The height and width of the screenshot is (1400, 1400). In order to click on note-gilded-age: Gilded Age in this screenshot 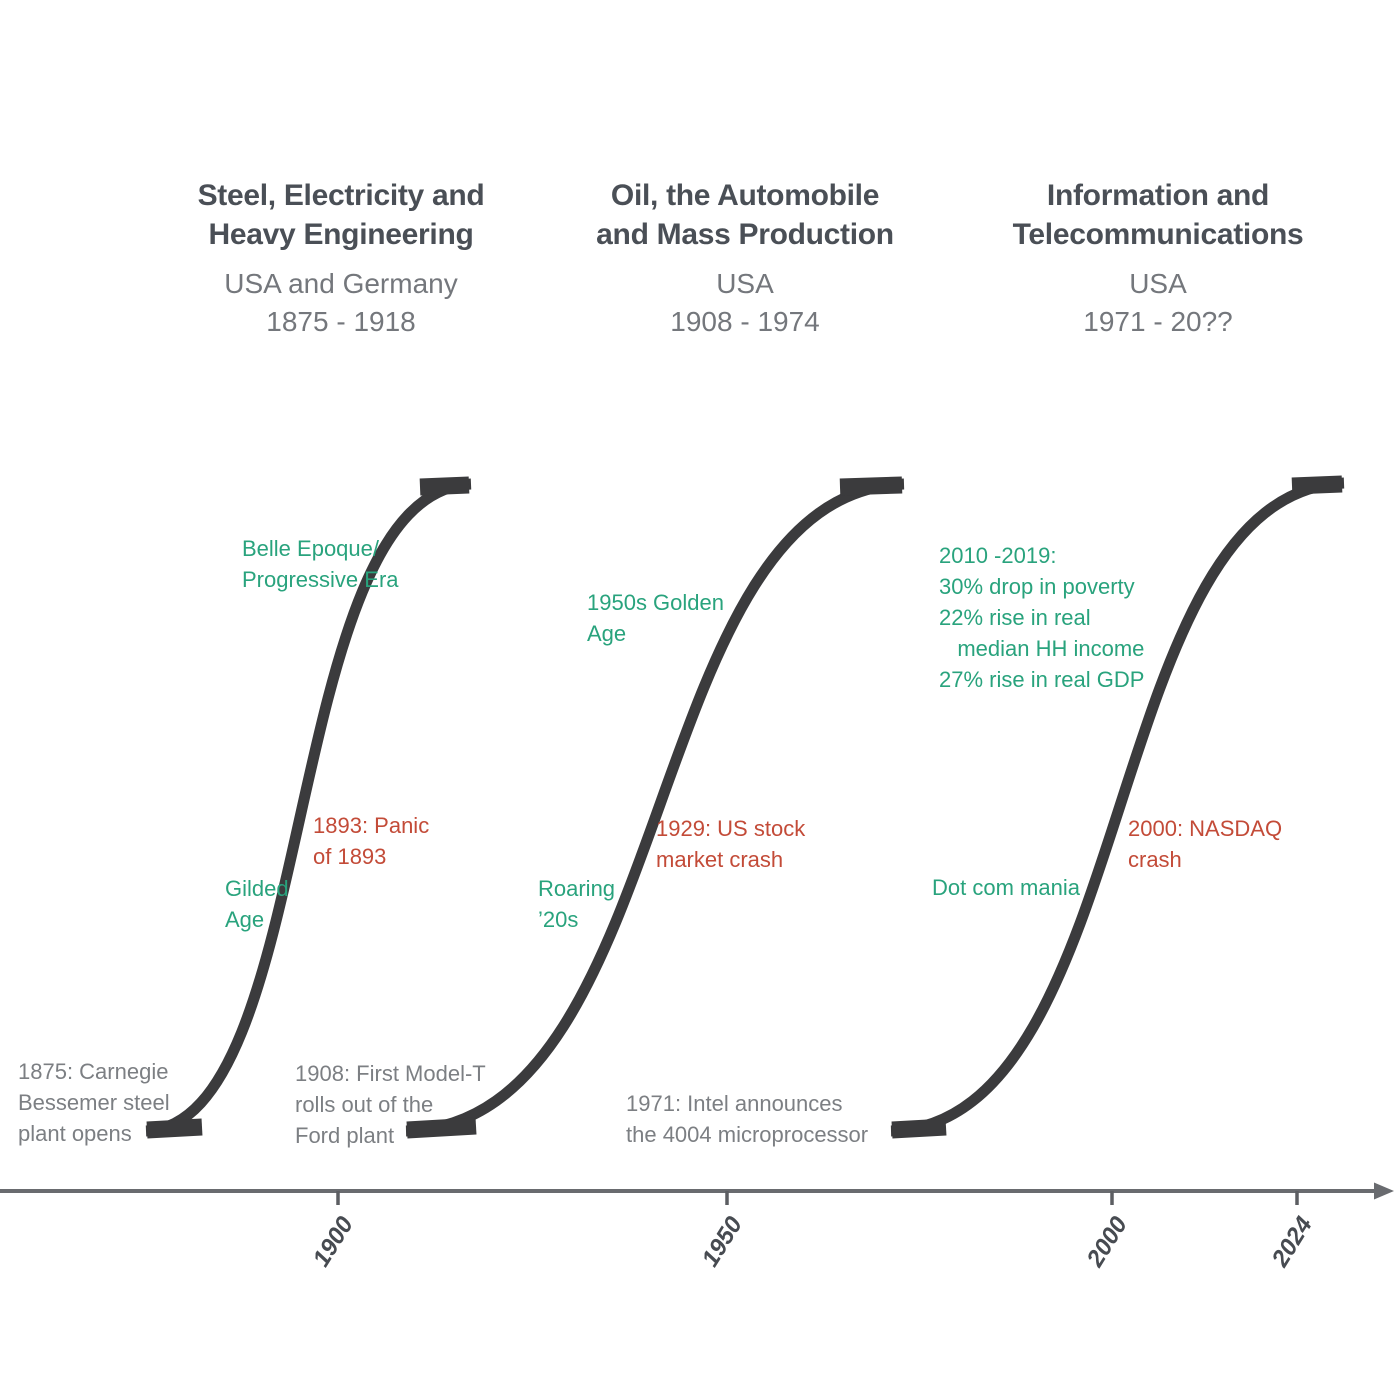, I will do `click(257, 904)`.